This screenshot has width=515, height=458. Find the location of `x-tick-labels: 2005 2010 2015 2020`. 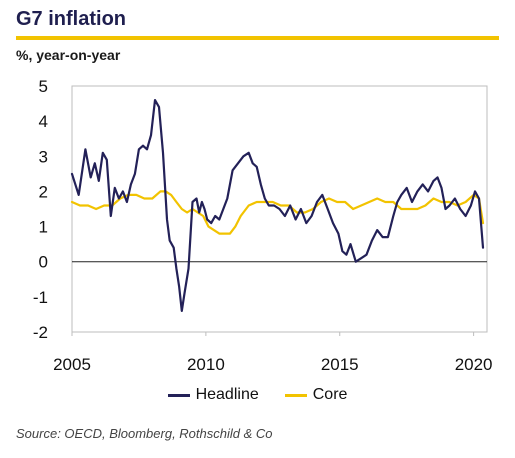

x-tick-labels: 2005 2010 2015 2020 is located at coordinates (273, 353).